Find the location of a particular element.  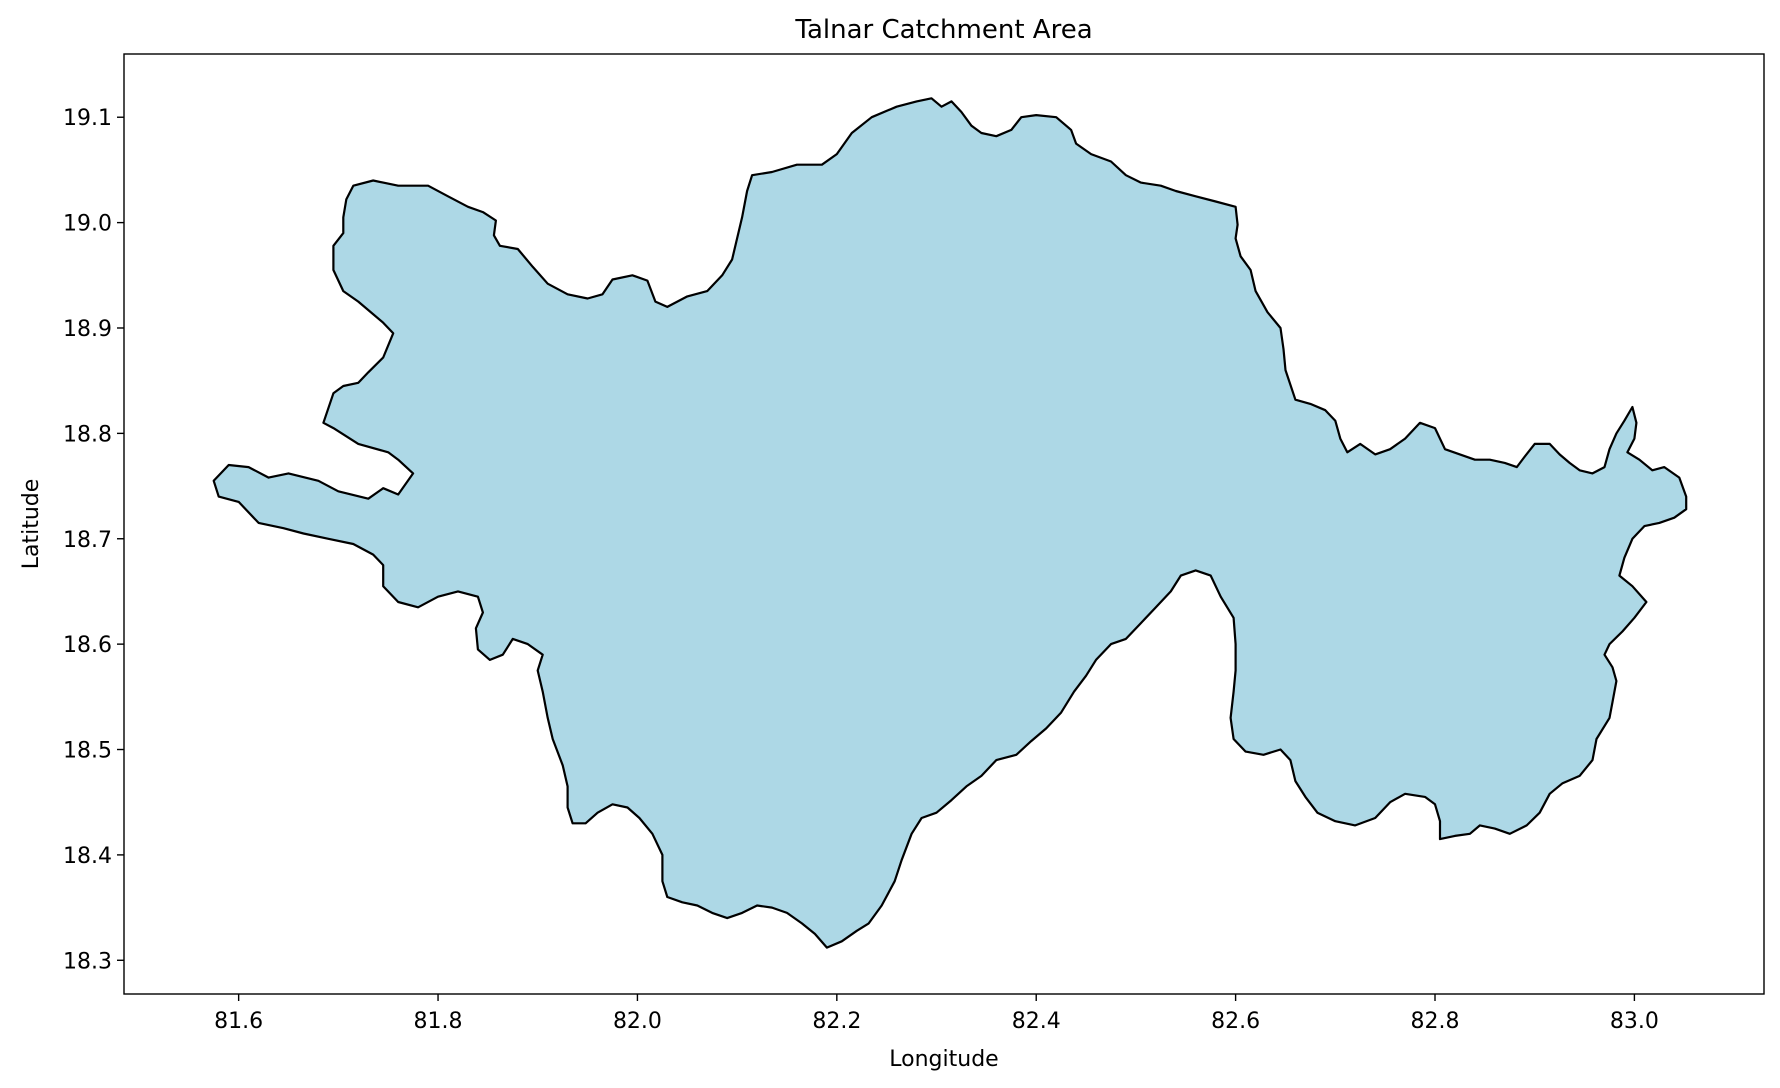

y-tick-label: 18.7 is located at coordinates (87, 540).